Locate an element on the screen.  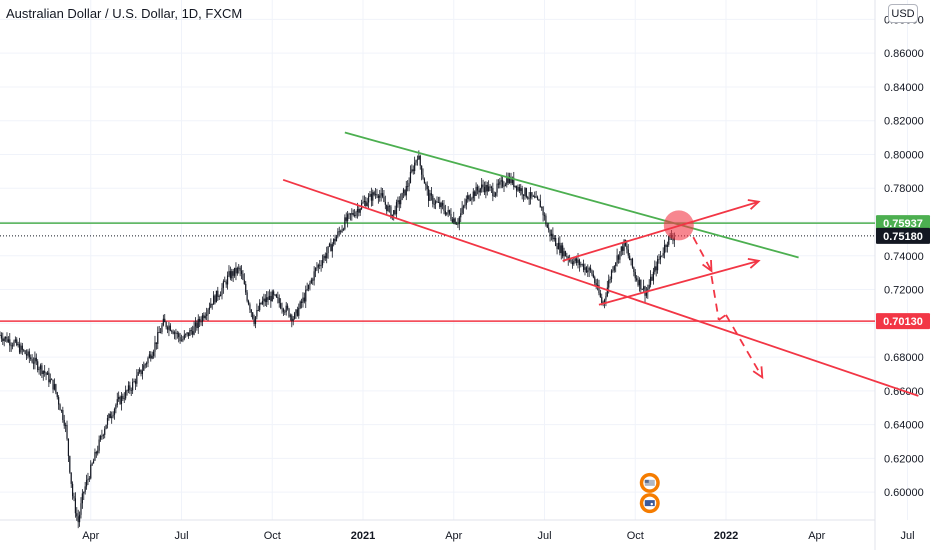
price-label: 0.75180 is located at coordinates (903, 237).